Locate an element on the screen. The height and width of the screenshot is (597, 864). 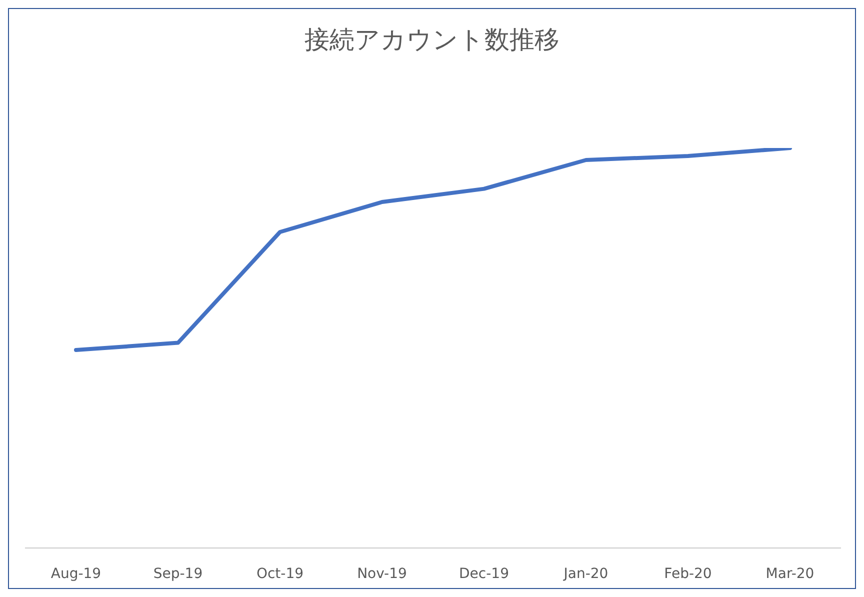
x-tick-label: Oct-19 is located at coordinates (280, 574).